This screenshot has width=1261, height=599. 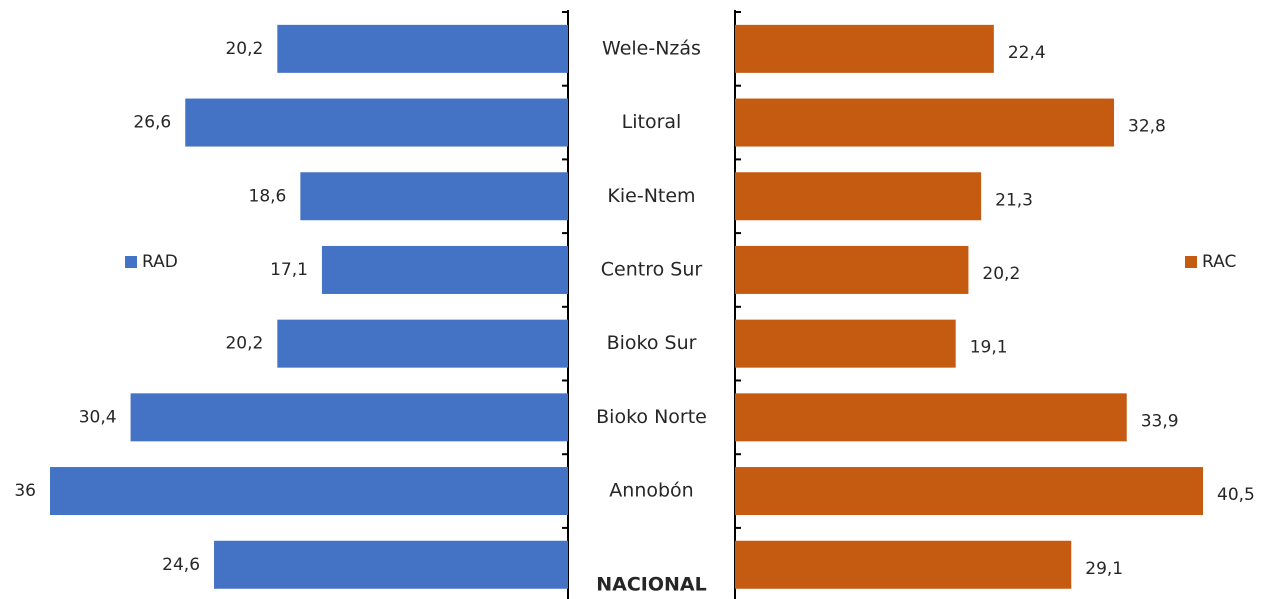 What do you see at coordinates (652, 343) in the screenshot?
I see `category-label: Bioko Sur` at bounding box center [652, 343].